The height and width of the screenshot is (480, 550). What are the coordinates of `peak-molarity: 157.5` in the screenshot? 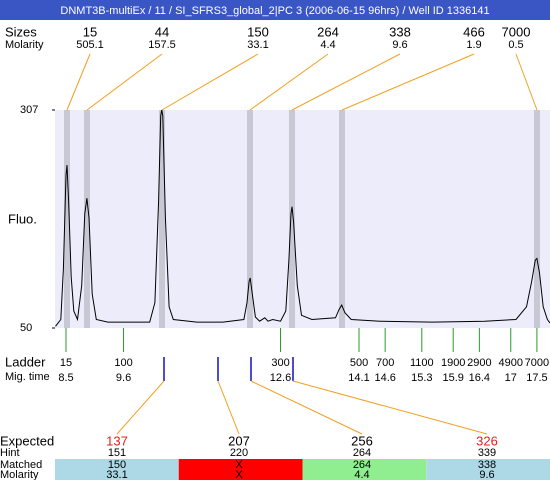 It's located at (162, 45).